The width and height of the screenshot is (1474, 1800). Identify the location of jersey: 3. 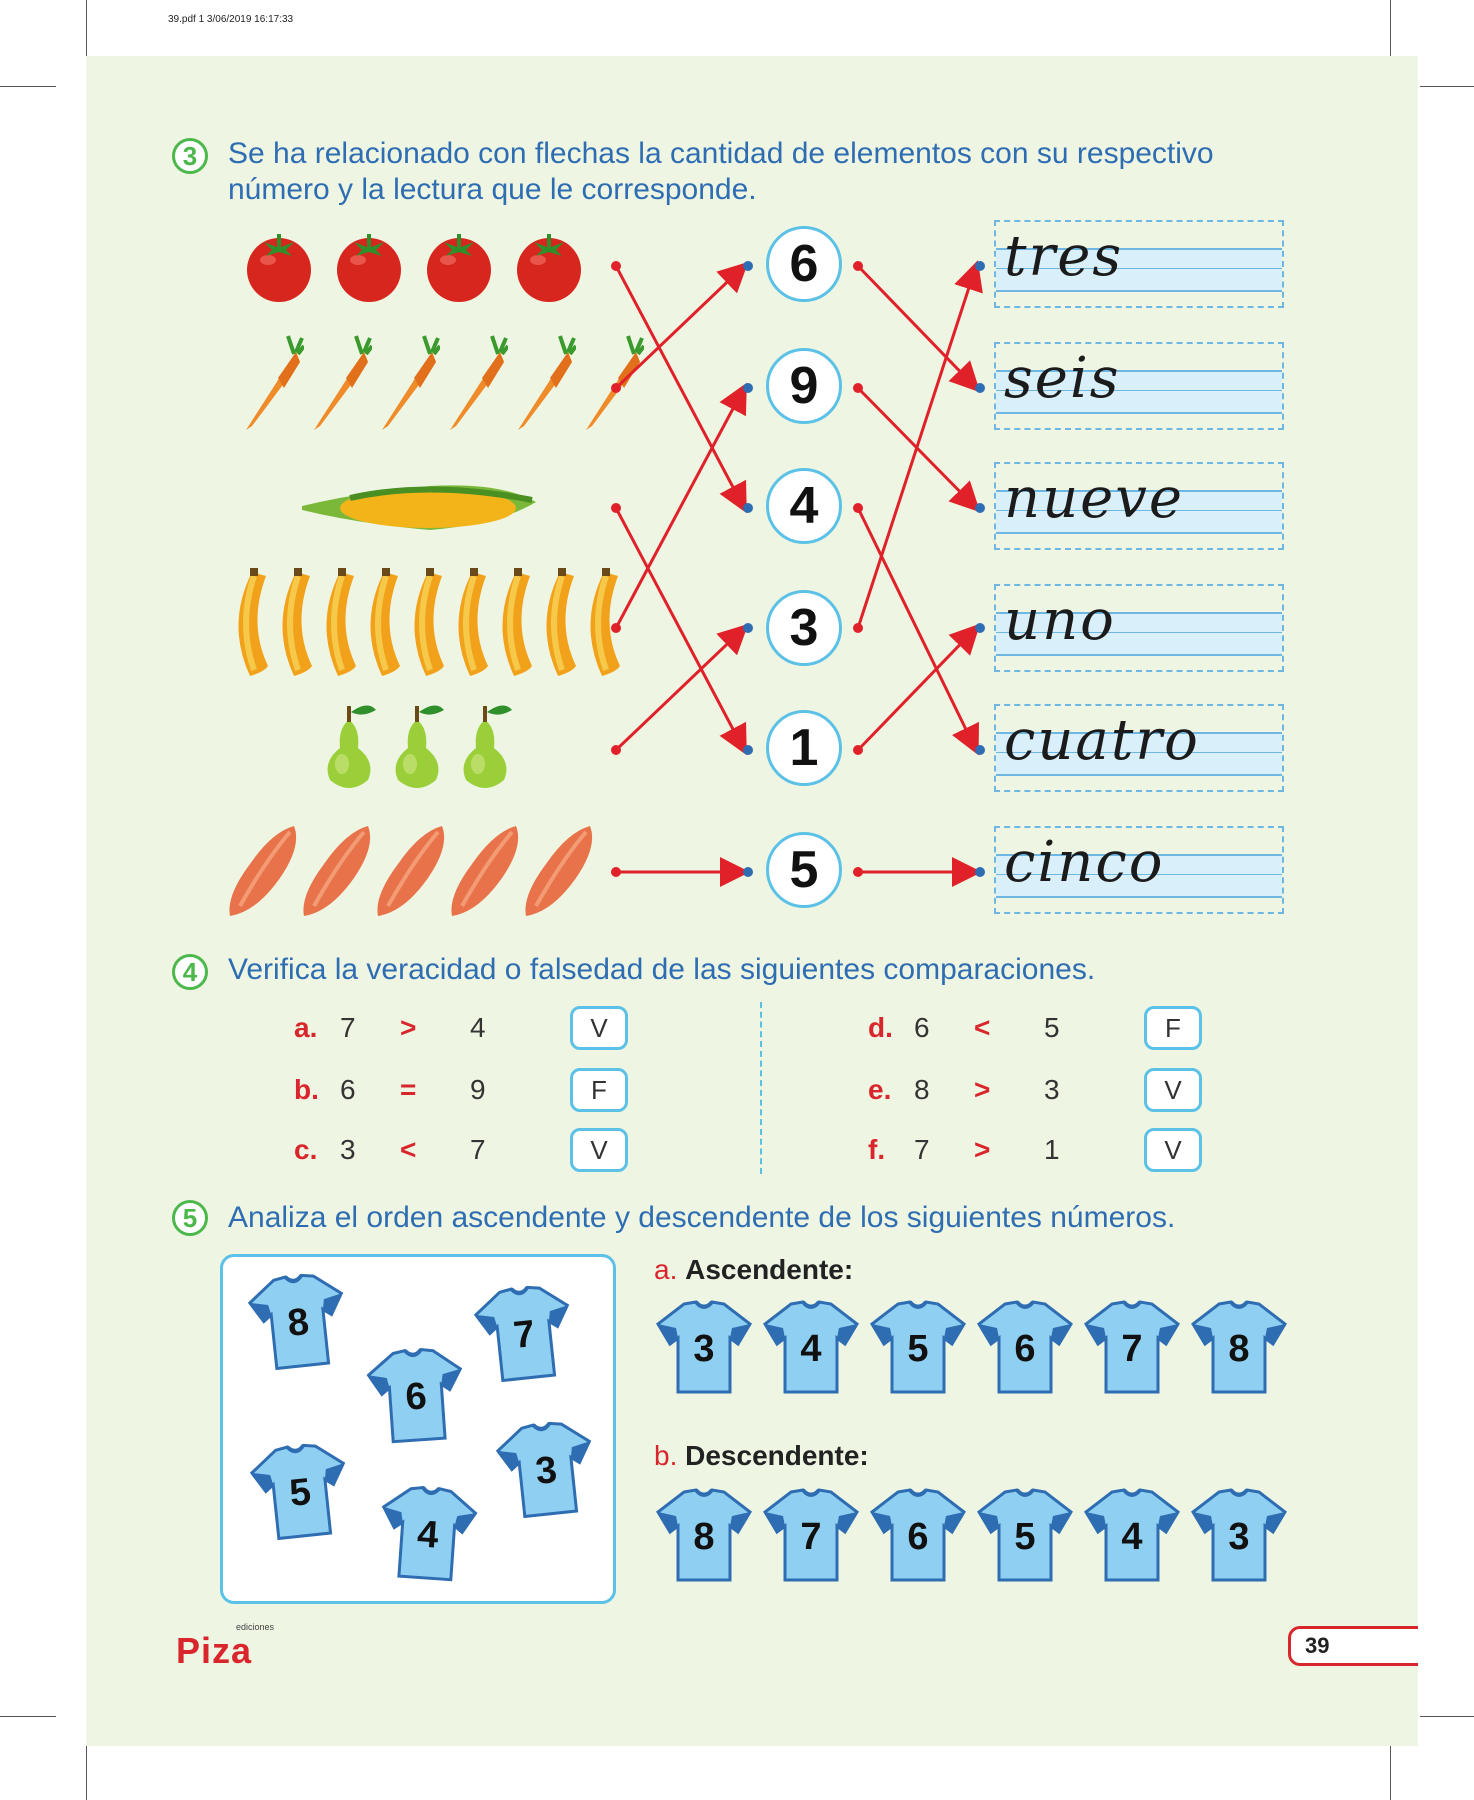
(1239, 1535).